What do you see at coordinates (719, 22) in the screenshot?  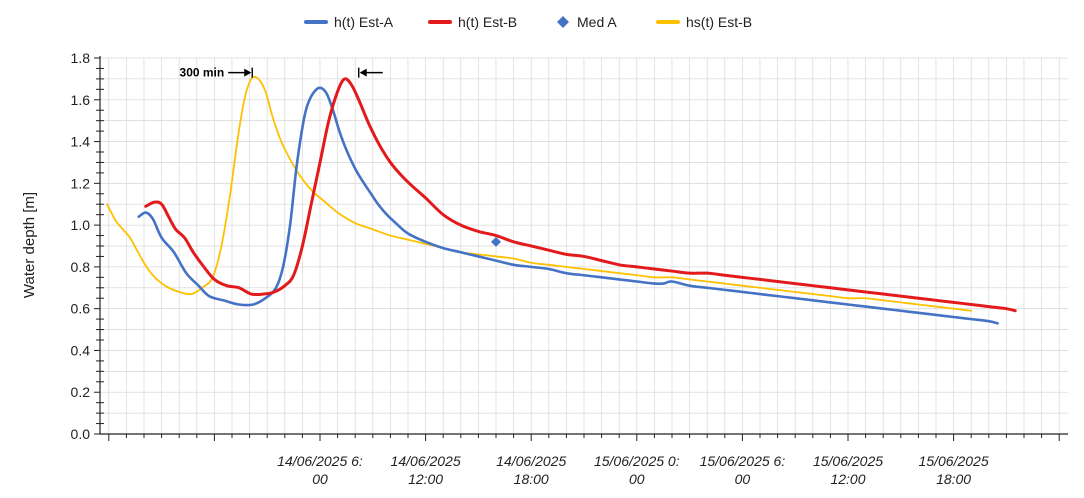 I see `legend-label: hs(t) Est-B` at bounding box center [719, 22].